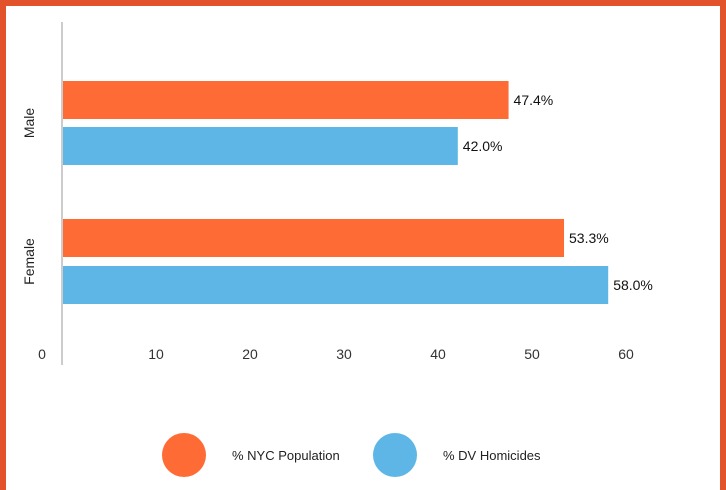  What do you see at coordinates (29, 123) in the screenshot?
I see `category-label-male: Male` at bounding box center [29, 123].